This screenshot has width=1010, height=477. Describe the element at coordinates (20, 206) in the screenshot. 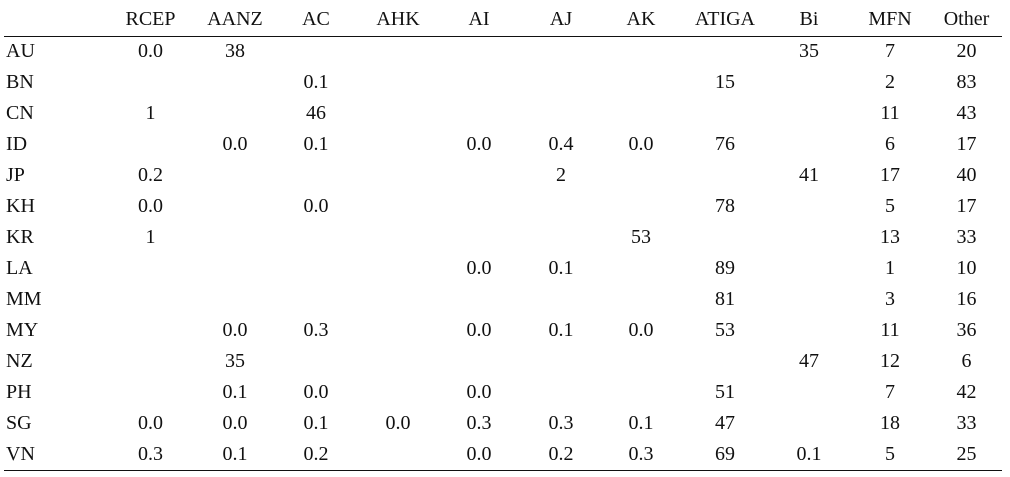

I see `row-label: KH` at that location.